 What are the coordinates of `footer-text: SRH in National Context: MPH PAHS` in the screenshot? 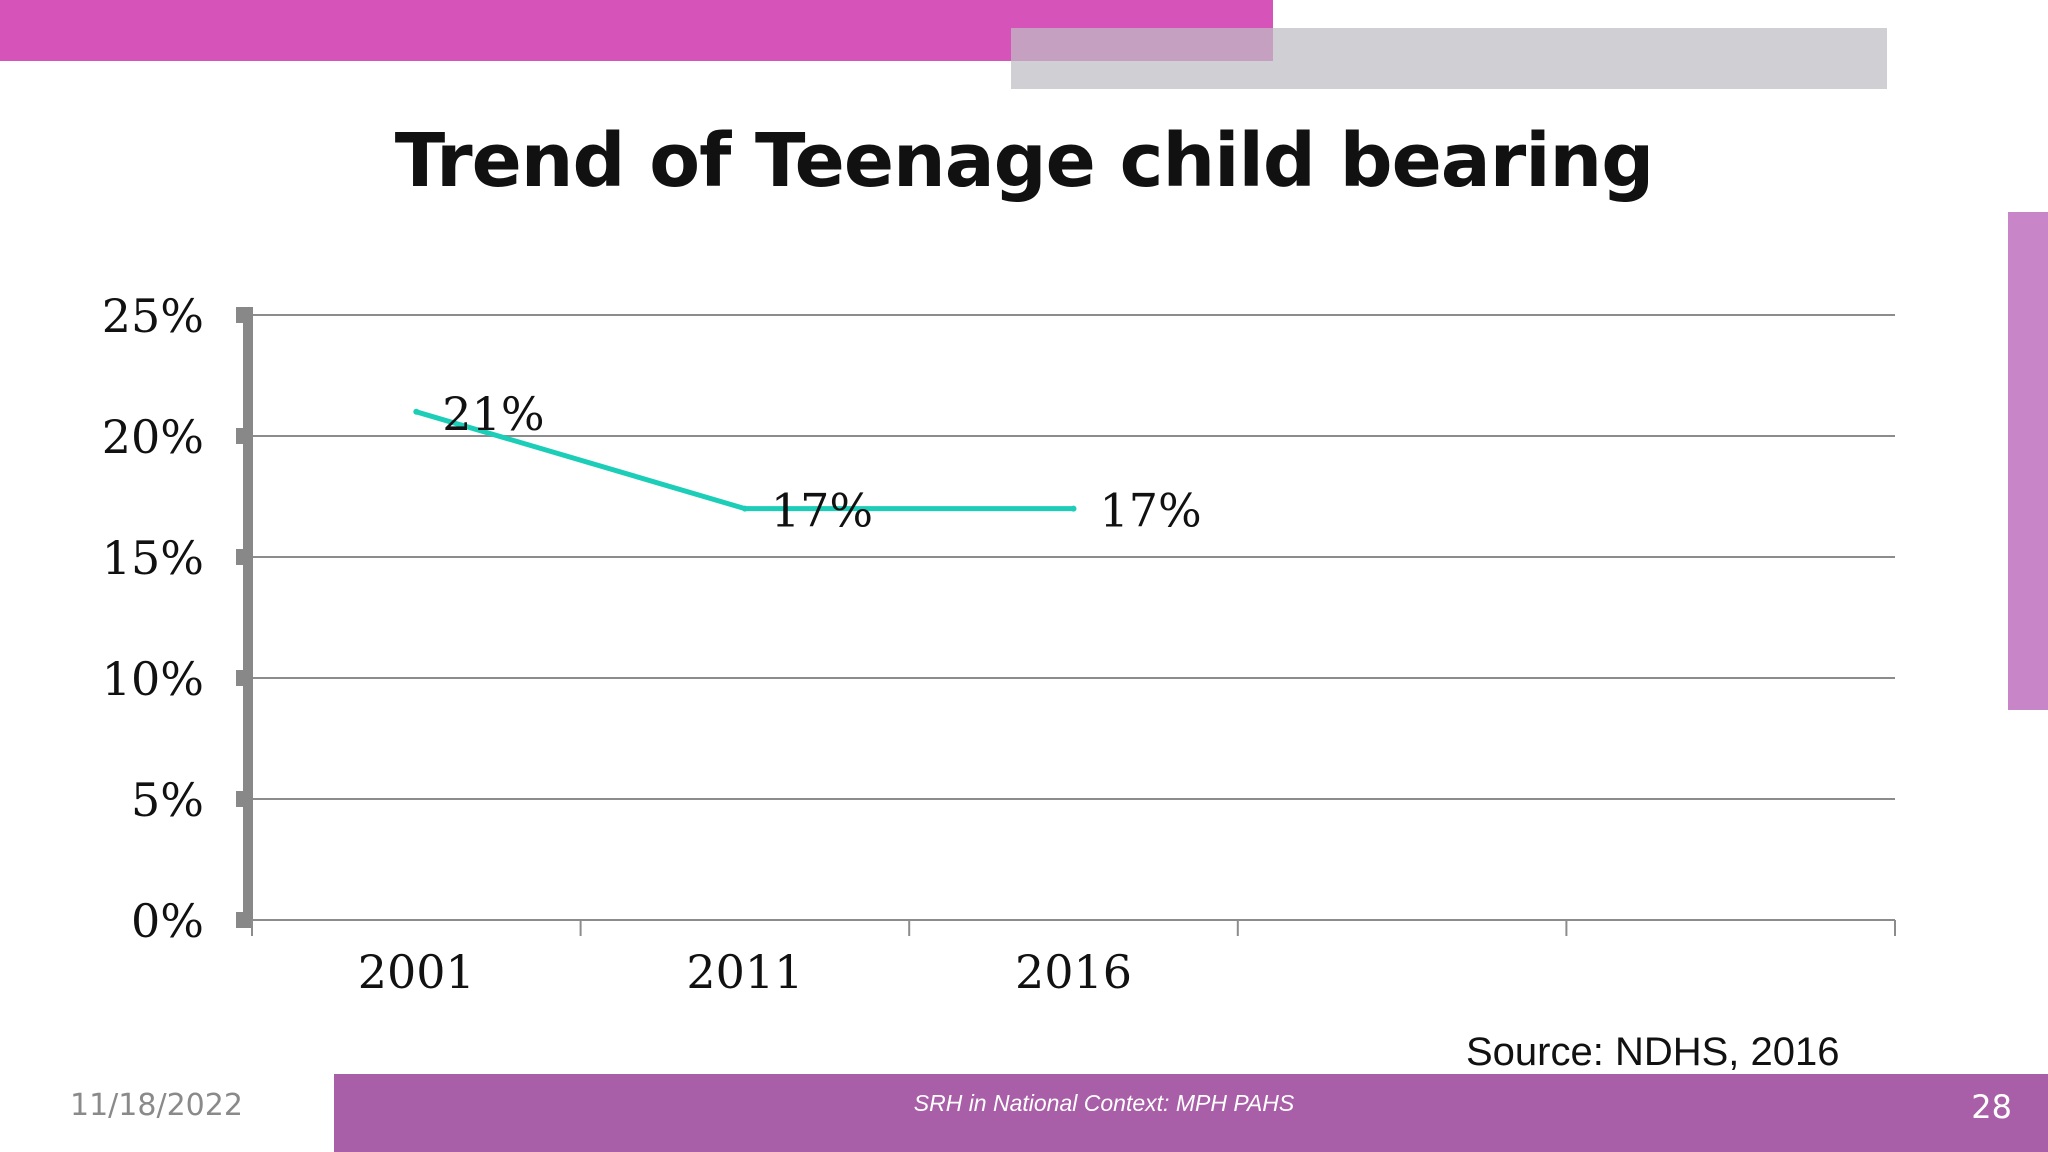 It's located at (1104, 1103).